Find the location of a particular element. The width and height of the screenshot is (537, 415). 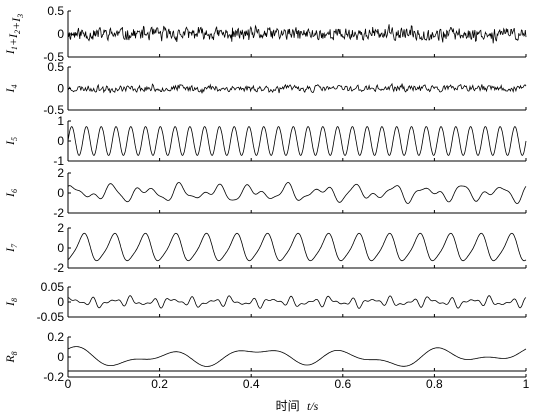

panel-5-y-tick-label: 2 is located at coordinates (60, 228).